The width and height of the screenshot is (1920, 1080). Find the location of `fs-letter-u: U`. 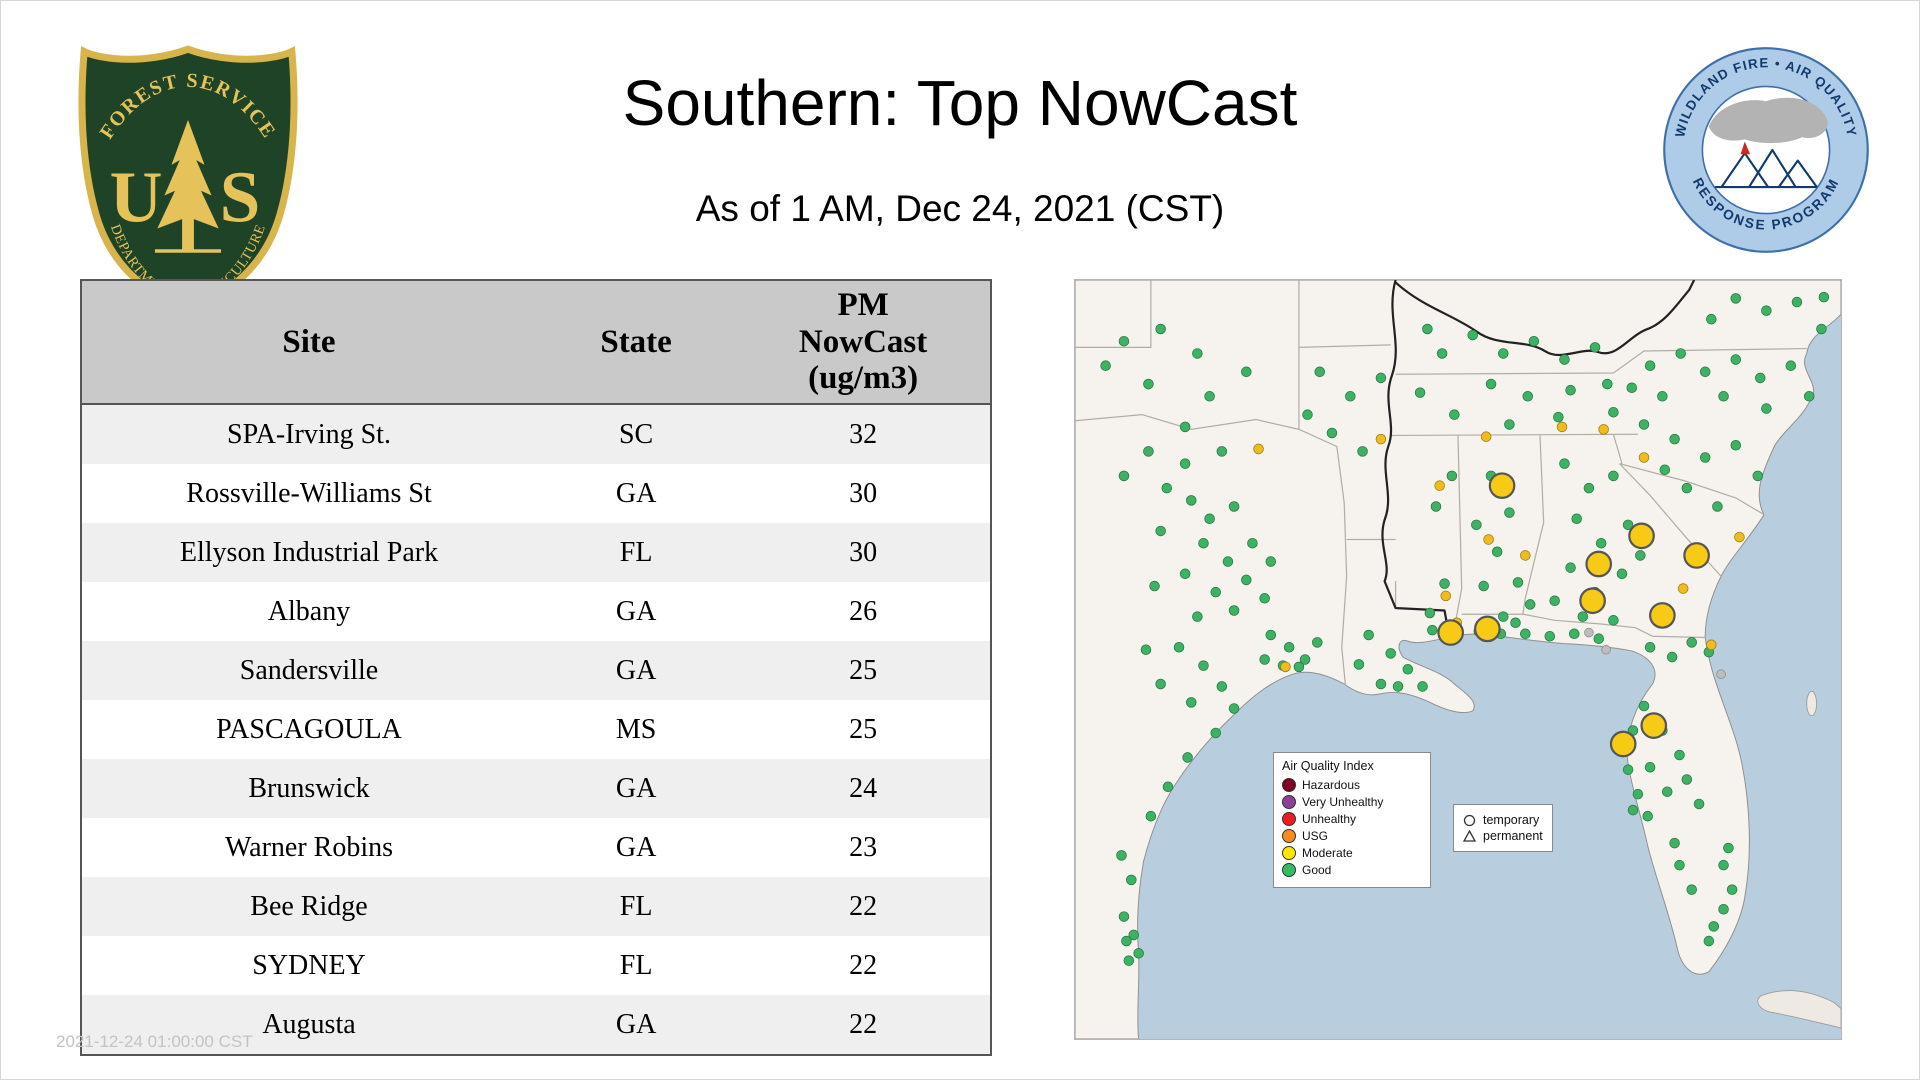

fs-letter-u: U is located at coordinates (136, 196).